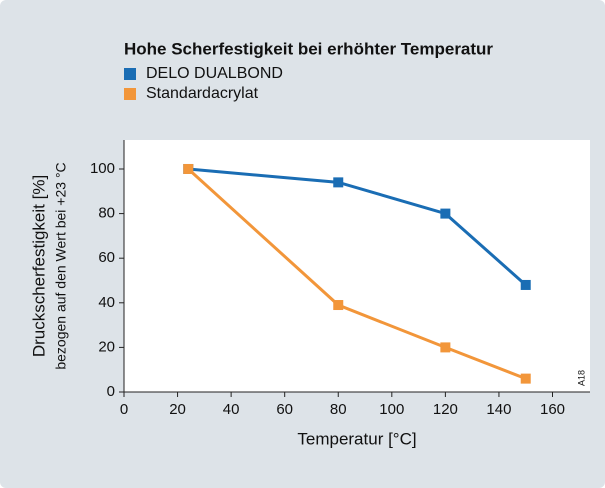 The height and width of the screenshot is (488, 605). Describe the element at coordinates (106, 302) in the screenshot. I see `y-tick-label: 40` at that location.